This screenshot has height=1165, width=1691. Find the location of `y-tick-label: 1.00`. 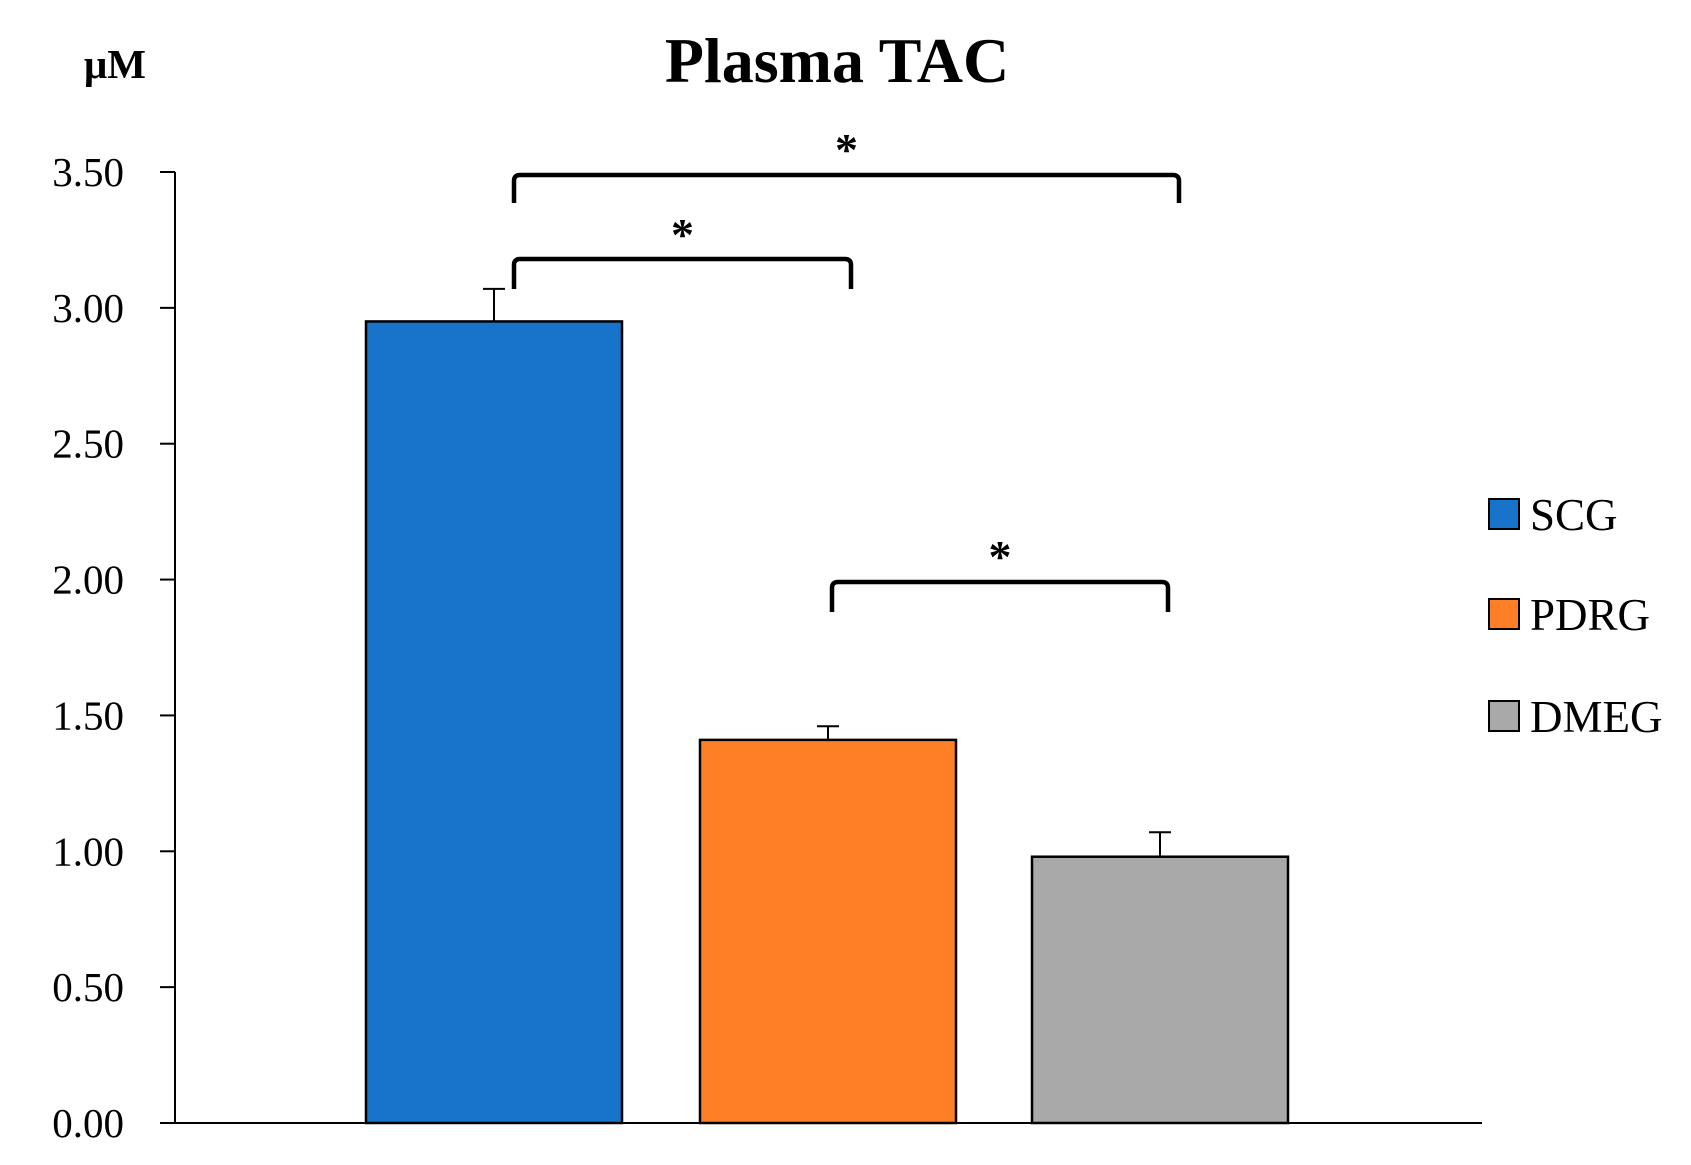

y-tick-label: 1.00 is located at coordinates (88, 851).